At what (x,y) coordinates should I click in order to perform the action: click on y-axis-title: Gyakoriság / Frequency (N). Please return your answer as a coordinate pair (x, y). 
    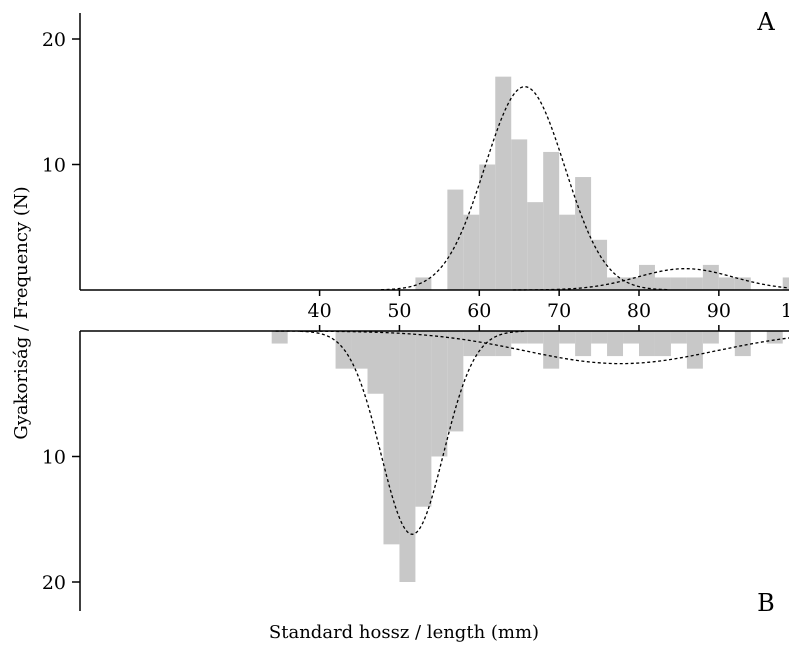
    Looking at the image, I should click on (21, 312).